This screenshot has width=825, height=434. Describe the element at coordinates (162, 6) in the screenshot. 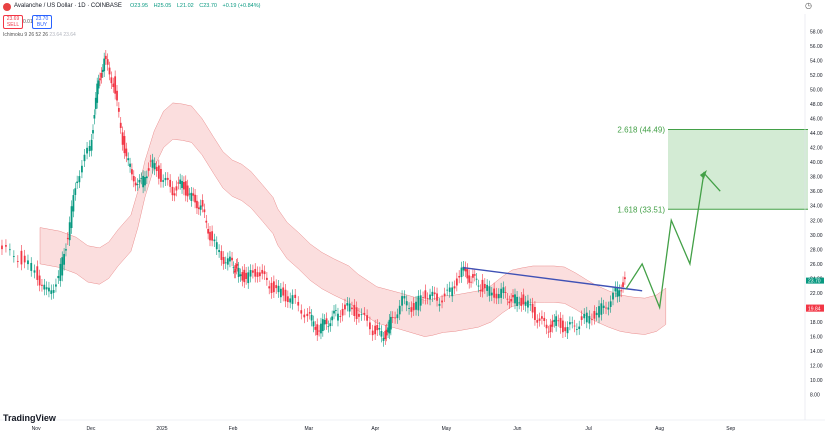

I see `ohlc-high: H25.05` at that location.